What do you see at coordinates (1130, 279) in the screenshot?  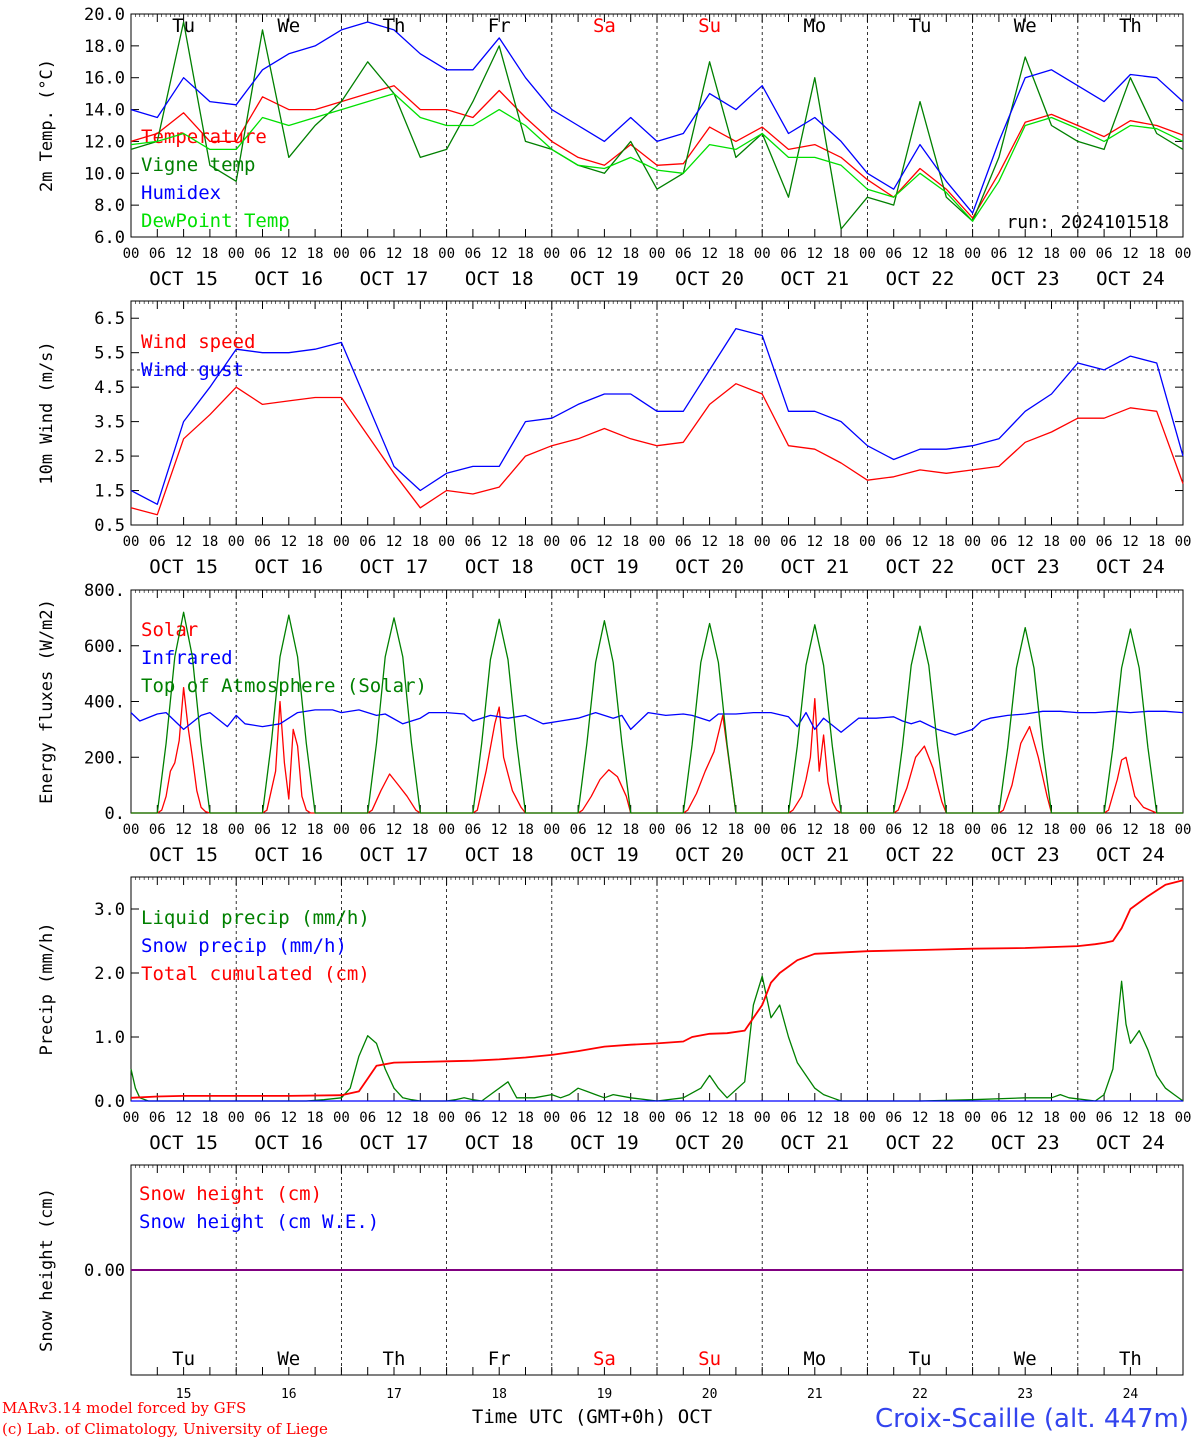 I see `day-label: OCT 24` at bounding box center [1130, 279].